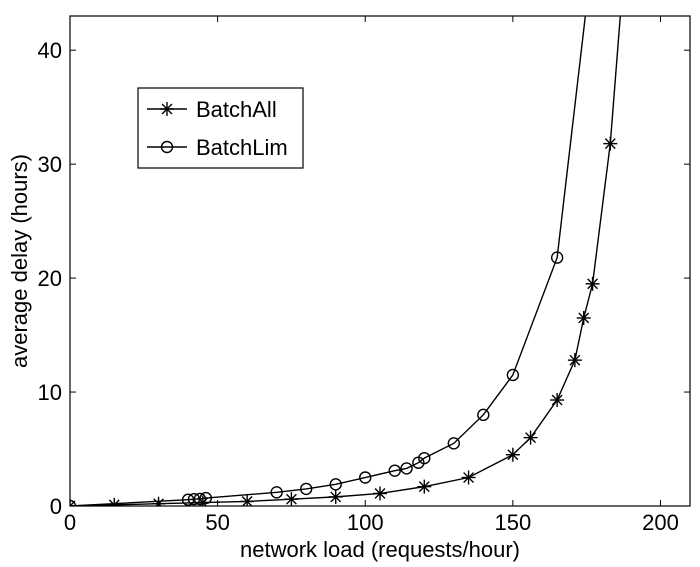  I want to click on legend-box, so click(220, 128).